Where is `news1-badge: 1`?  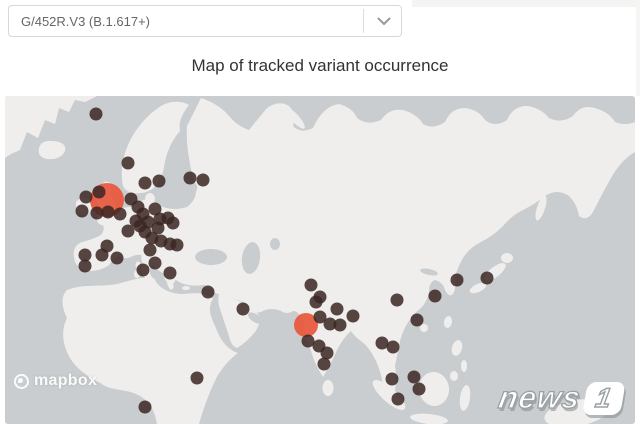
news1-badge: 1 is located at coordinates (604, 398).